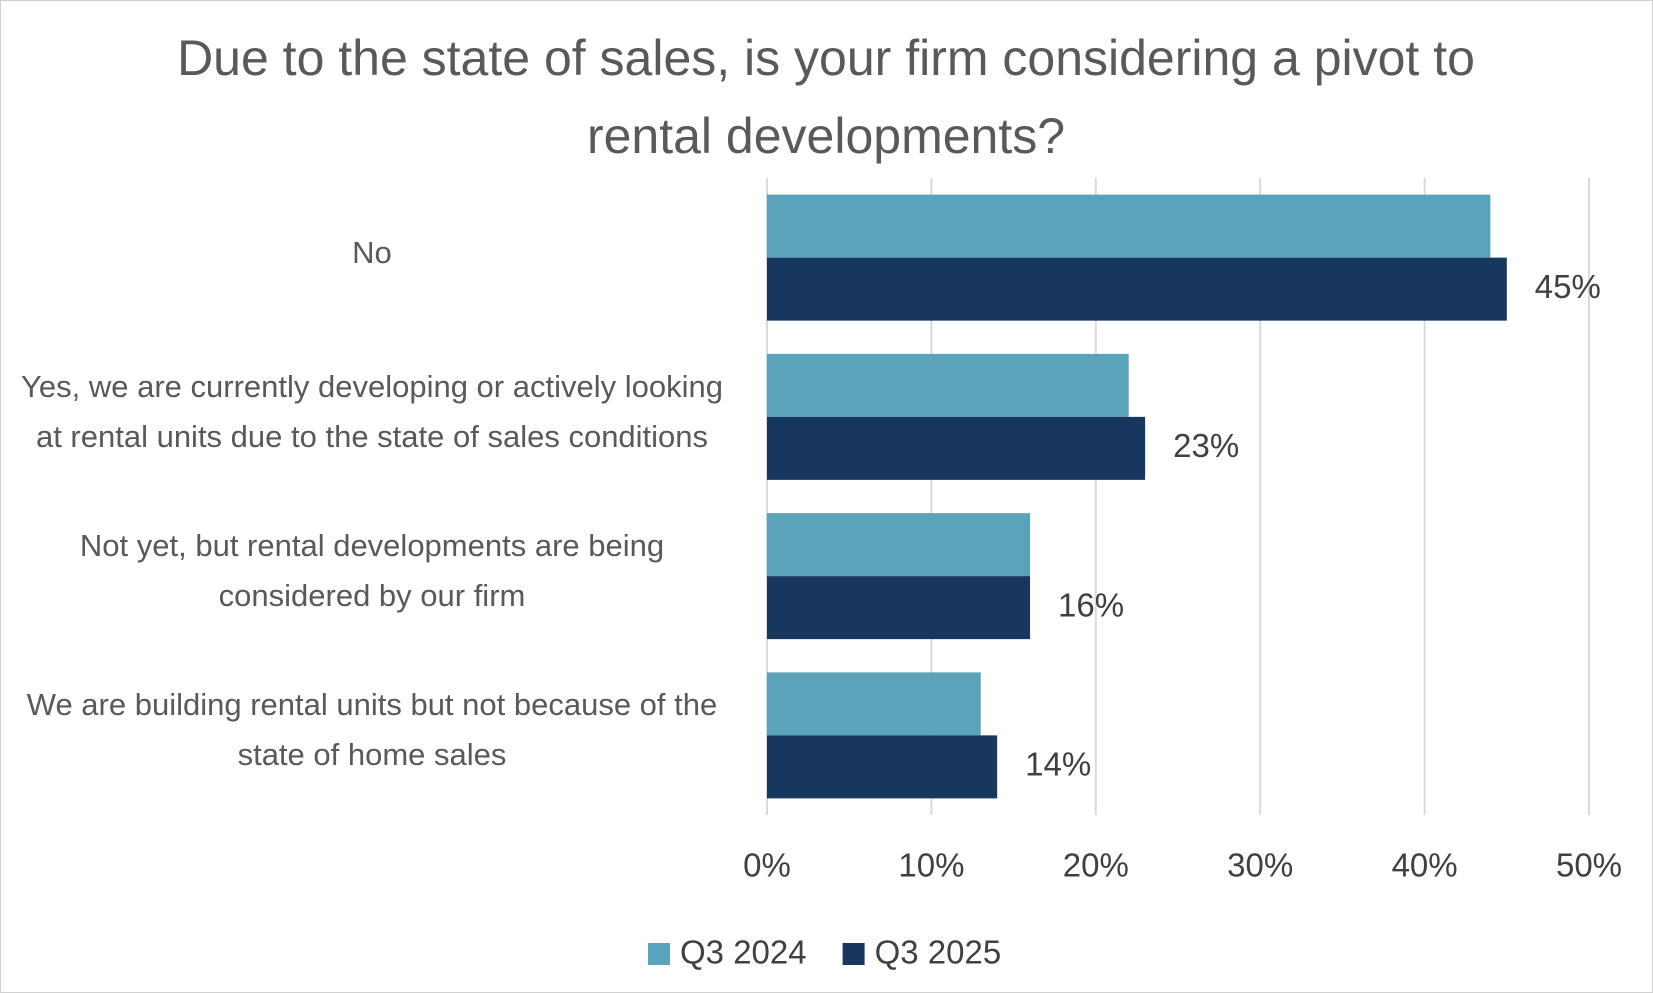 This screenshot has width=1653, height=993. What do you see at coordinates (1589, 865) in the screenshot?
I see `x-tick-label: 50%` at bounding box center [1589, 865].